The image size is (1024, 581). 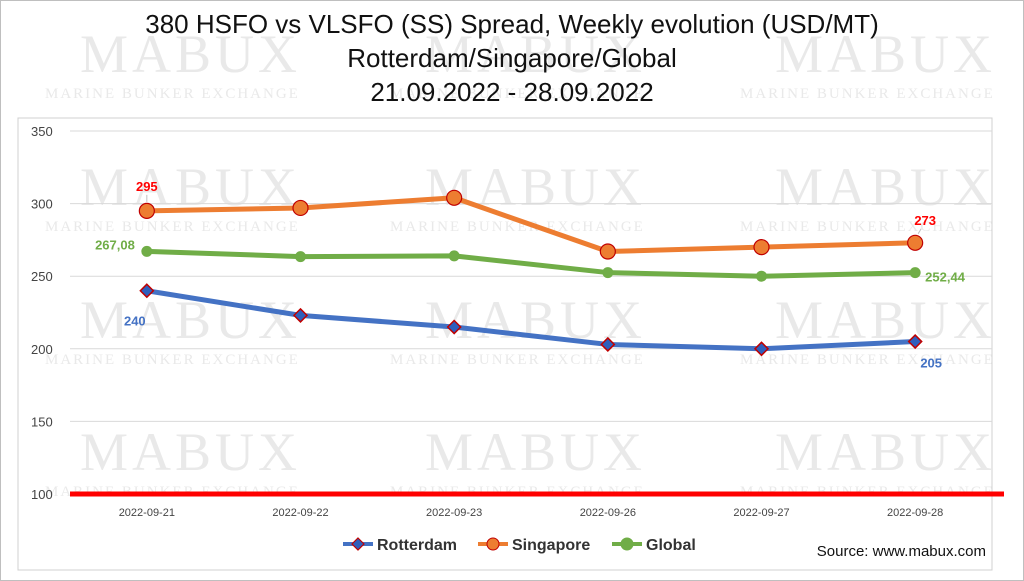 I want to click on y-axis: 100 150 200 250 300 350, so click(x=42, y=313).